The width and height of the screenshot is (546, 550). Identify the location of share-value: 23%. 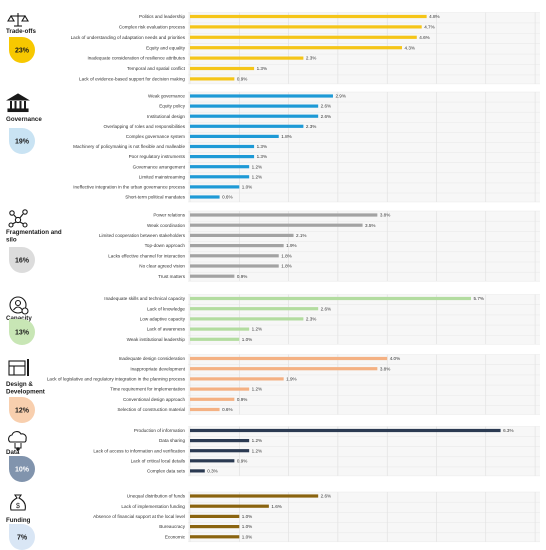
(22, 51).